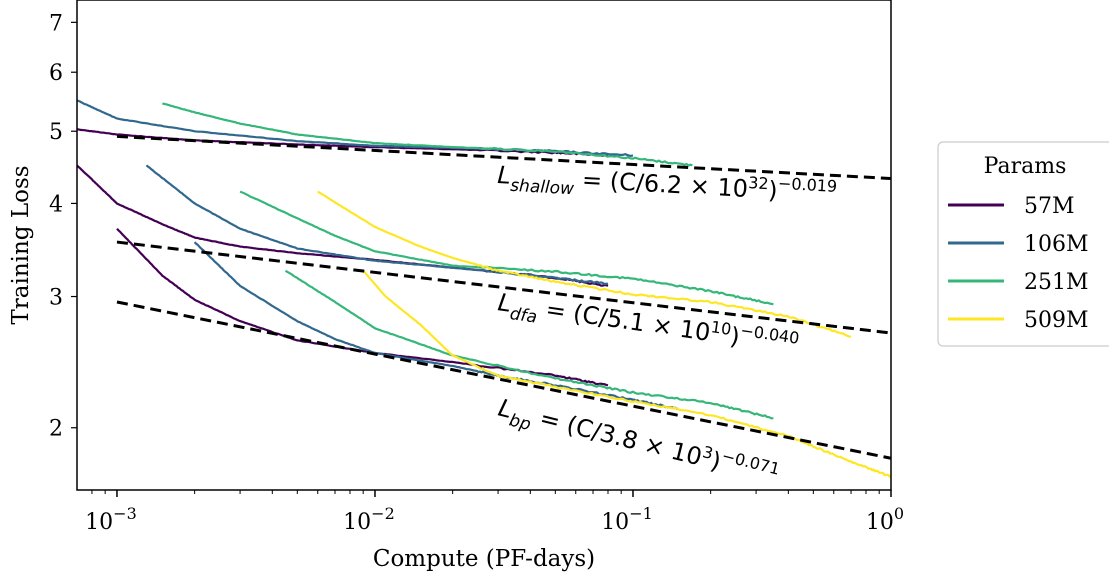  Describe the element at coordinates (1056, 282) in the screenshot. I see `legend-label-251M: 251M` at that location.